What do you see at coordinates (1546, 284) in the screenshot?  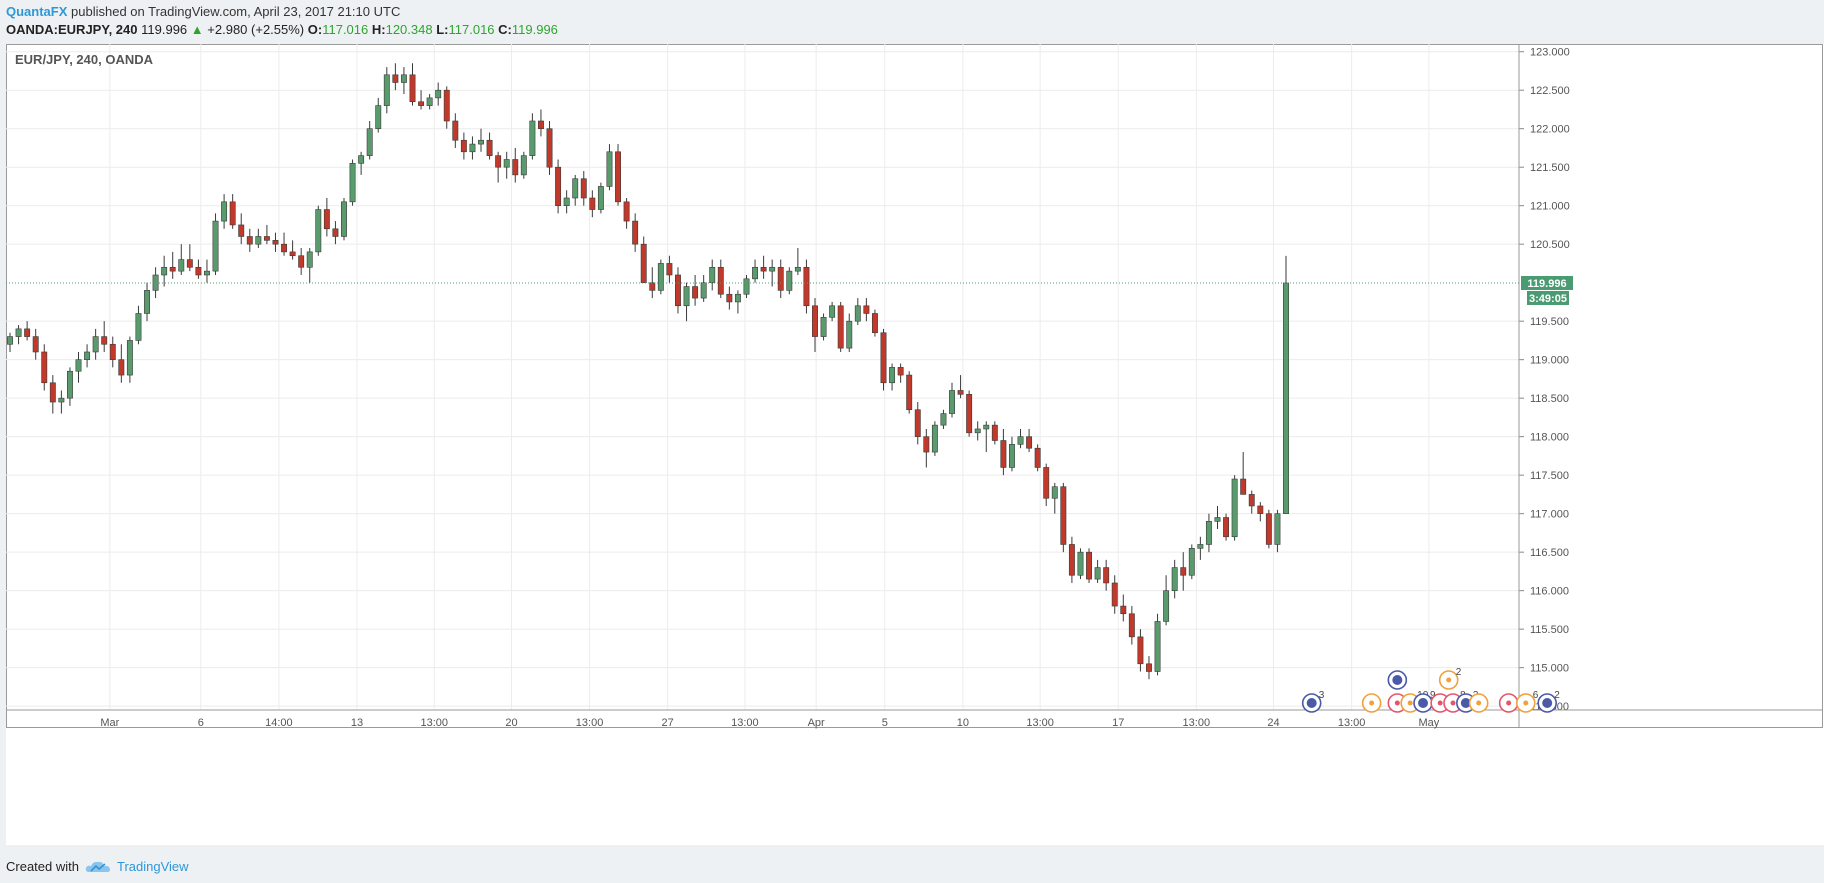 I see `last-price-label: 119.996` at bounding box center [1546, 284].